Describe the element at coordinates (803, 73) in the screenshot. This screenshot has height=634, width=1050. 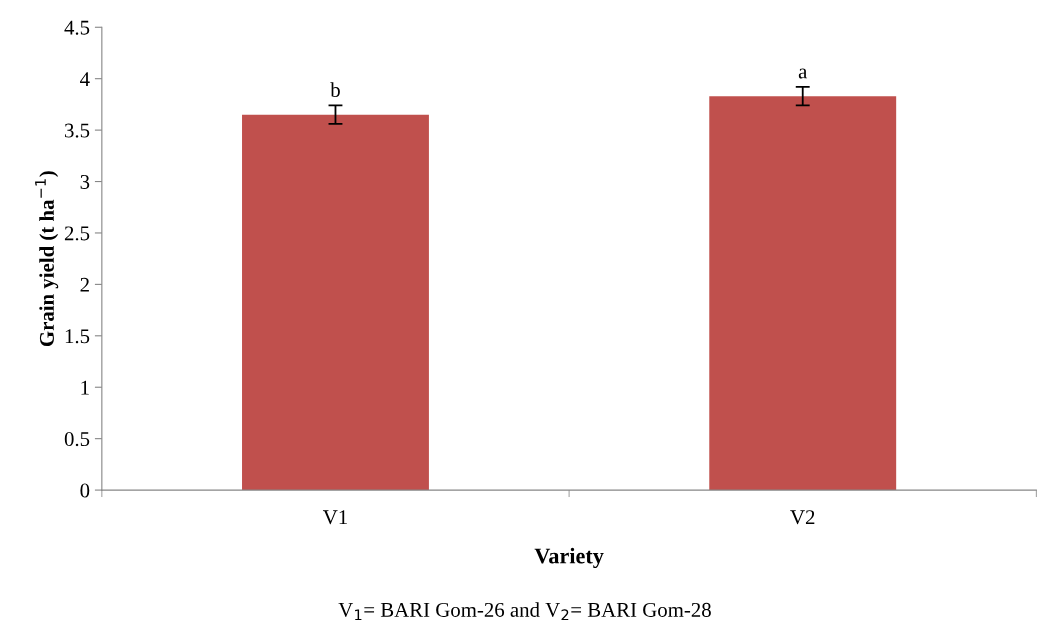
I see `annotation: a` at that location.